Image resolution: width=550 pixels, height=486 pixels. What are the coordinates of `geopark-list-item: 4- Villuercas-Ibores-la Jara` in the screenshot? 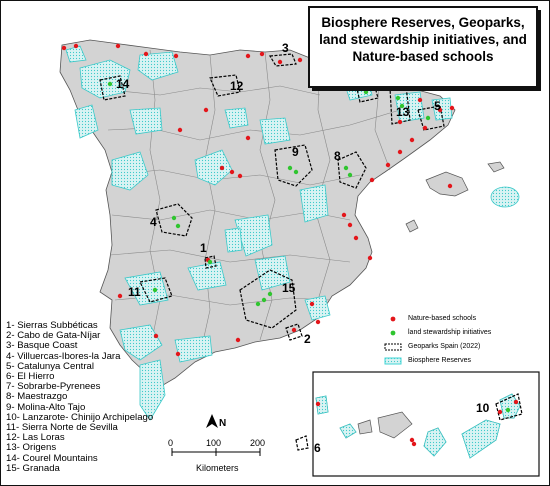 It's located at (63, 356).